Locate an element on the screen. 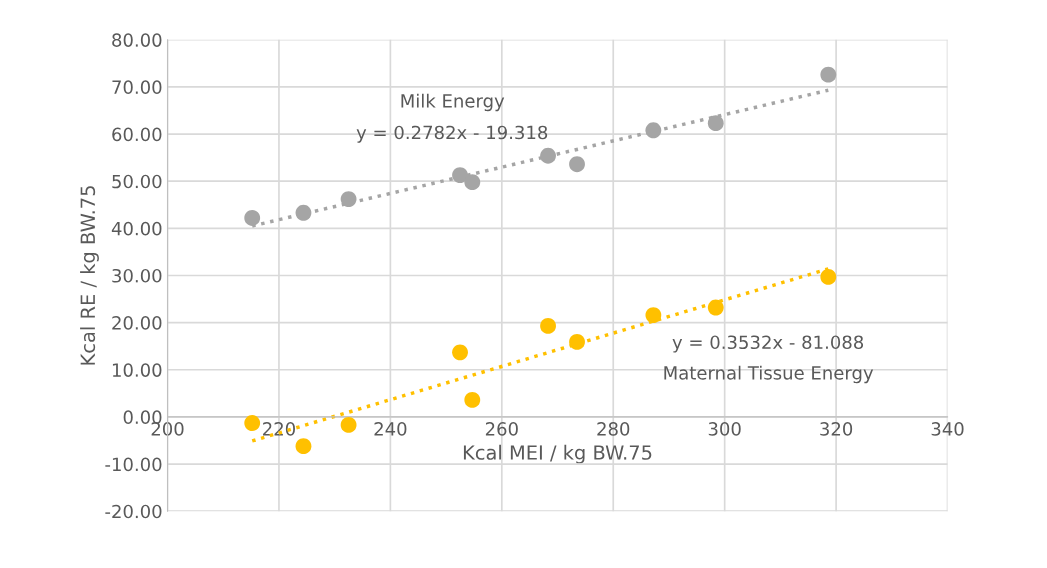 Image resolution: width=1047 pixels, height=568 pixels. y-tick-label: 0.00 is located at coordinates (142, 417).